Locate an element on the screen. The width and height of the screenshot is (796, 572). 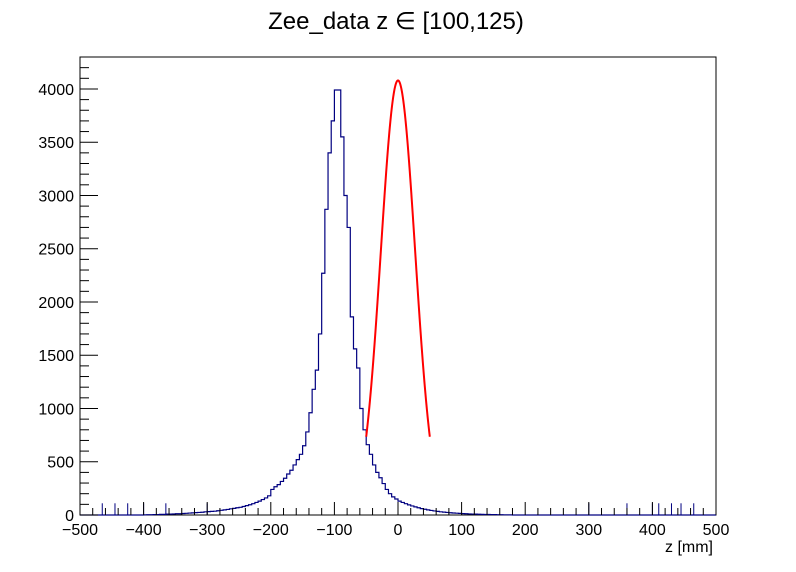
x-tick-label: 0 is located at coordinates (398, 530).